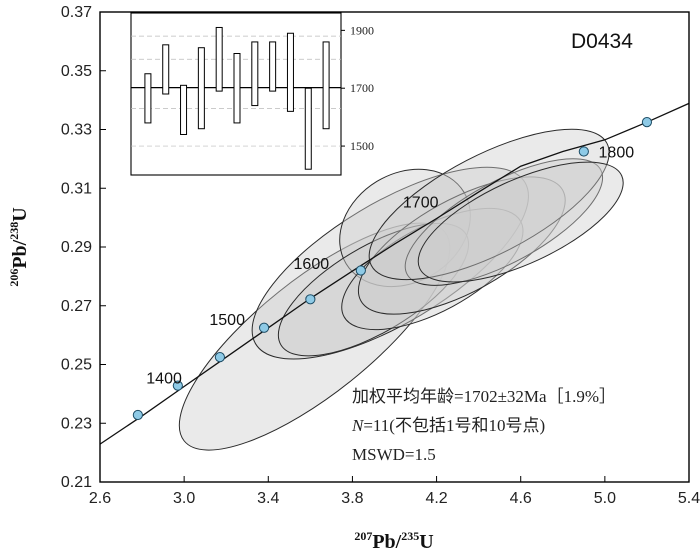 Image resolution: width=700 pixels, height=559 pixels. I want to click on x-axis-title-main2: U, so click(426, 542).